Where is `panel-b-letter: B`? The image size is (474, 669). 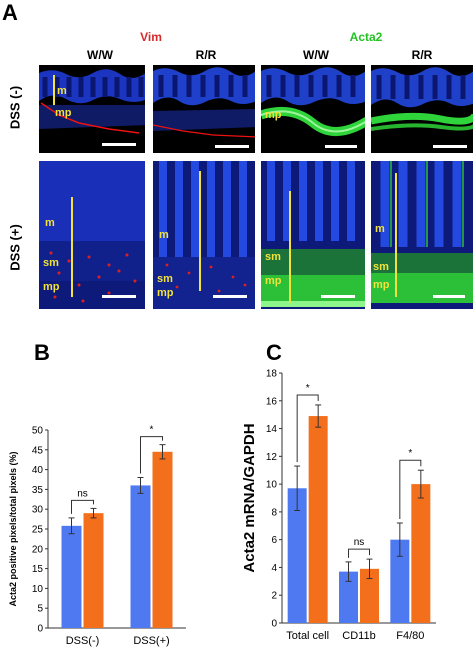
panel-b-letter: B is located at coordinates (42, 352).